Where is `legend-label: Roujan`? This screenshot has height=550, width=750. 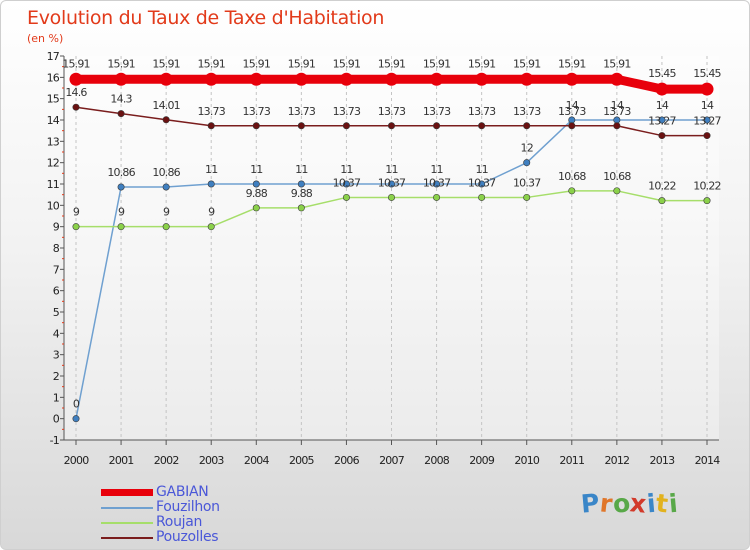
legend-label: Roujan is located at coordinates (179, 522).